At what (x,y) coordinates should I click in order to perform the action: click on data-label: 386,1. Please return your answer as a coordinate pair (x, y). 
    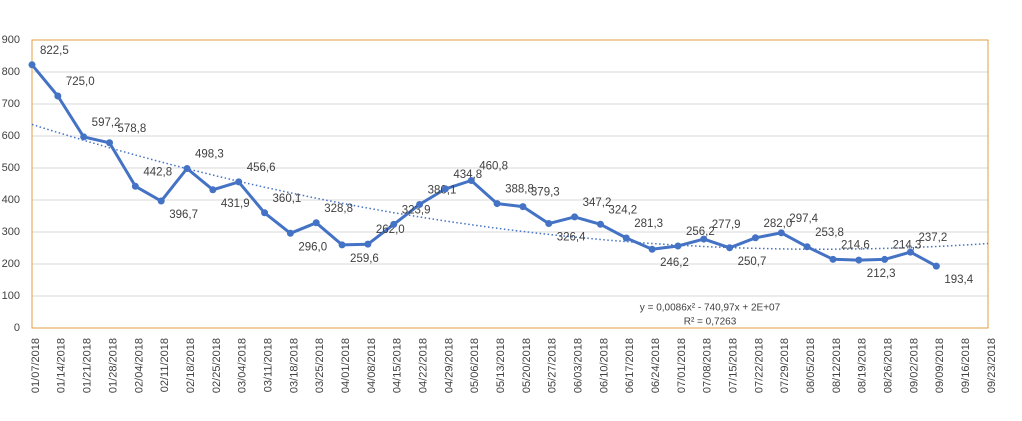
    Looking at the image, I should click on (442, 190).